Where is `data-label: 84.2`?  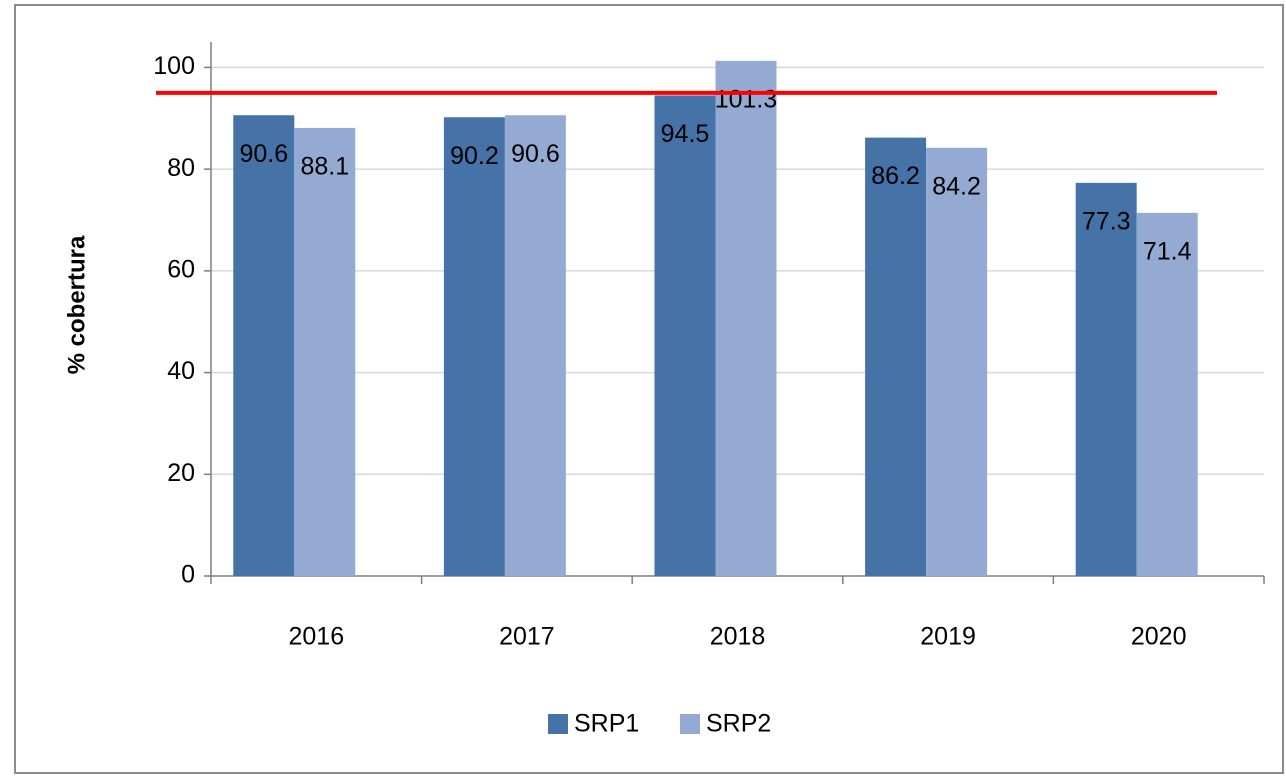
data-label: 84.2 is located at coordinates (956, 186).